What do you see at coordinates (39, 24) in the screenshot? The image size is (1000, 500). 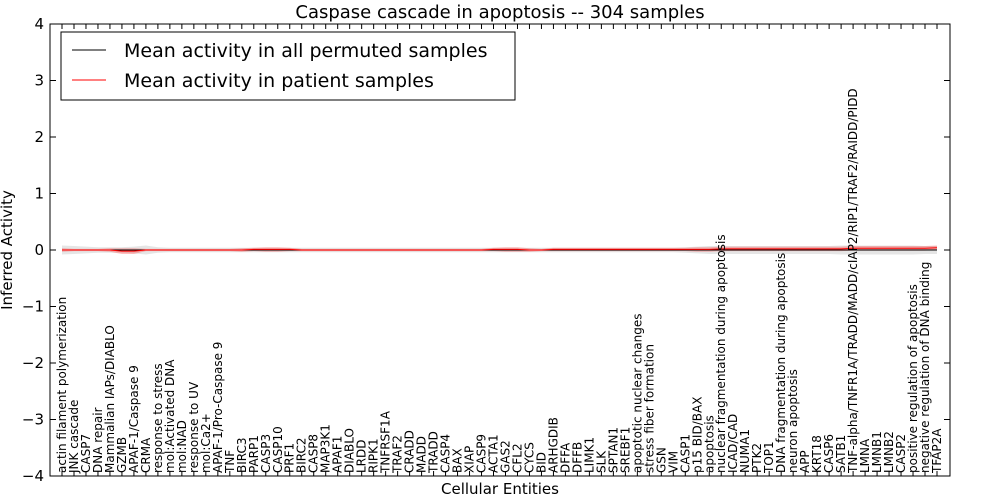 I see `y-tick-label: 4` at bounding box center [39, 24].